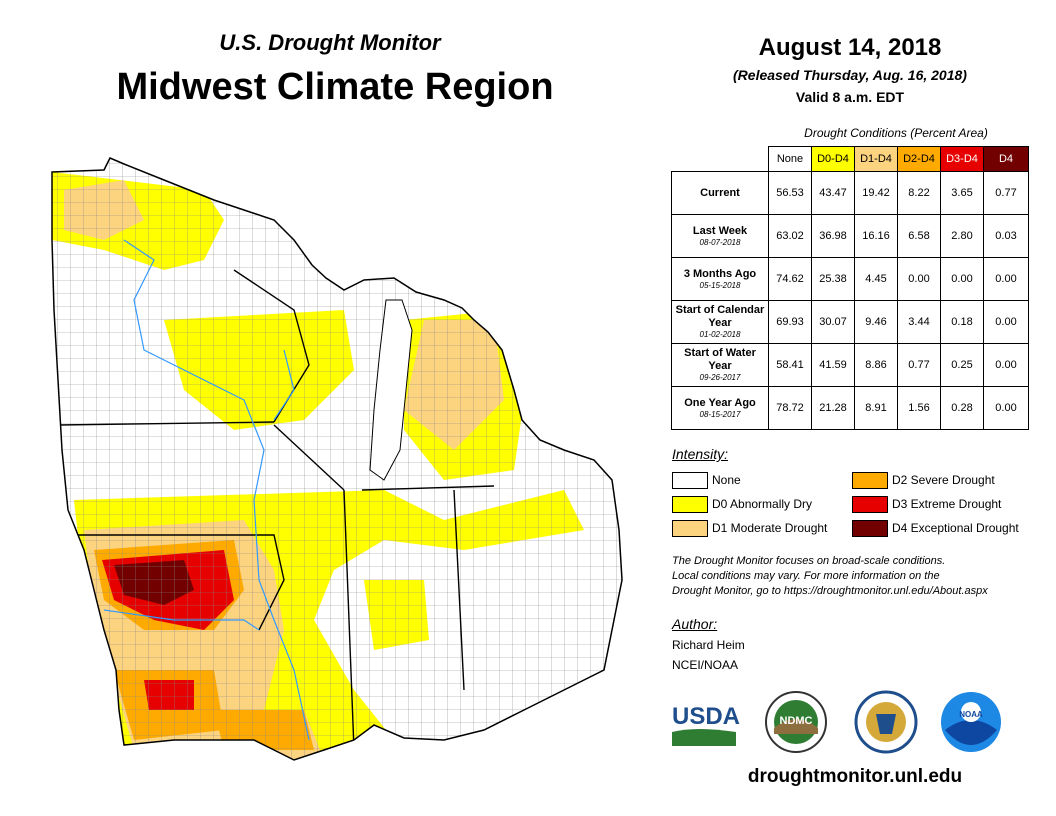 Image resolution: width=1056 pixels, height=816 pixels. I want to click on legend-label-d2: D2 Severe Drought, so click(943, 480).